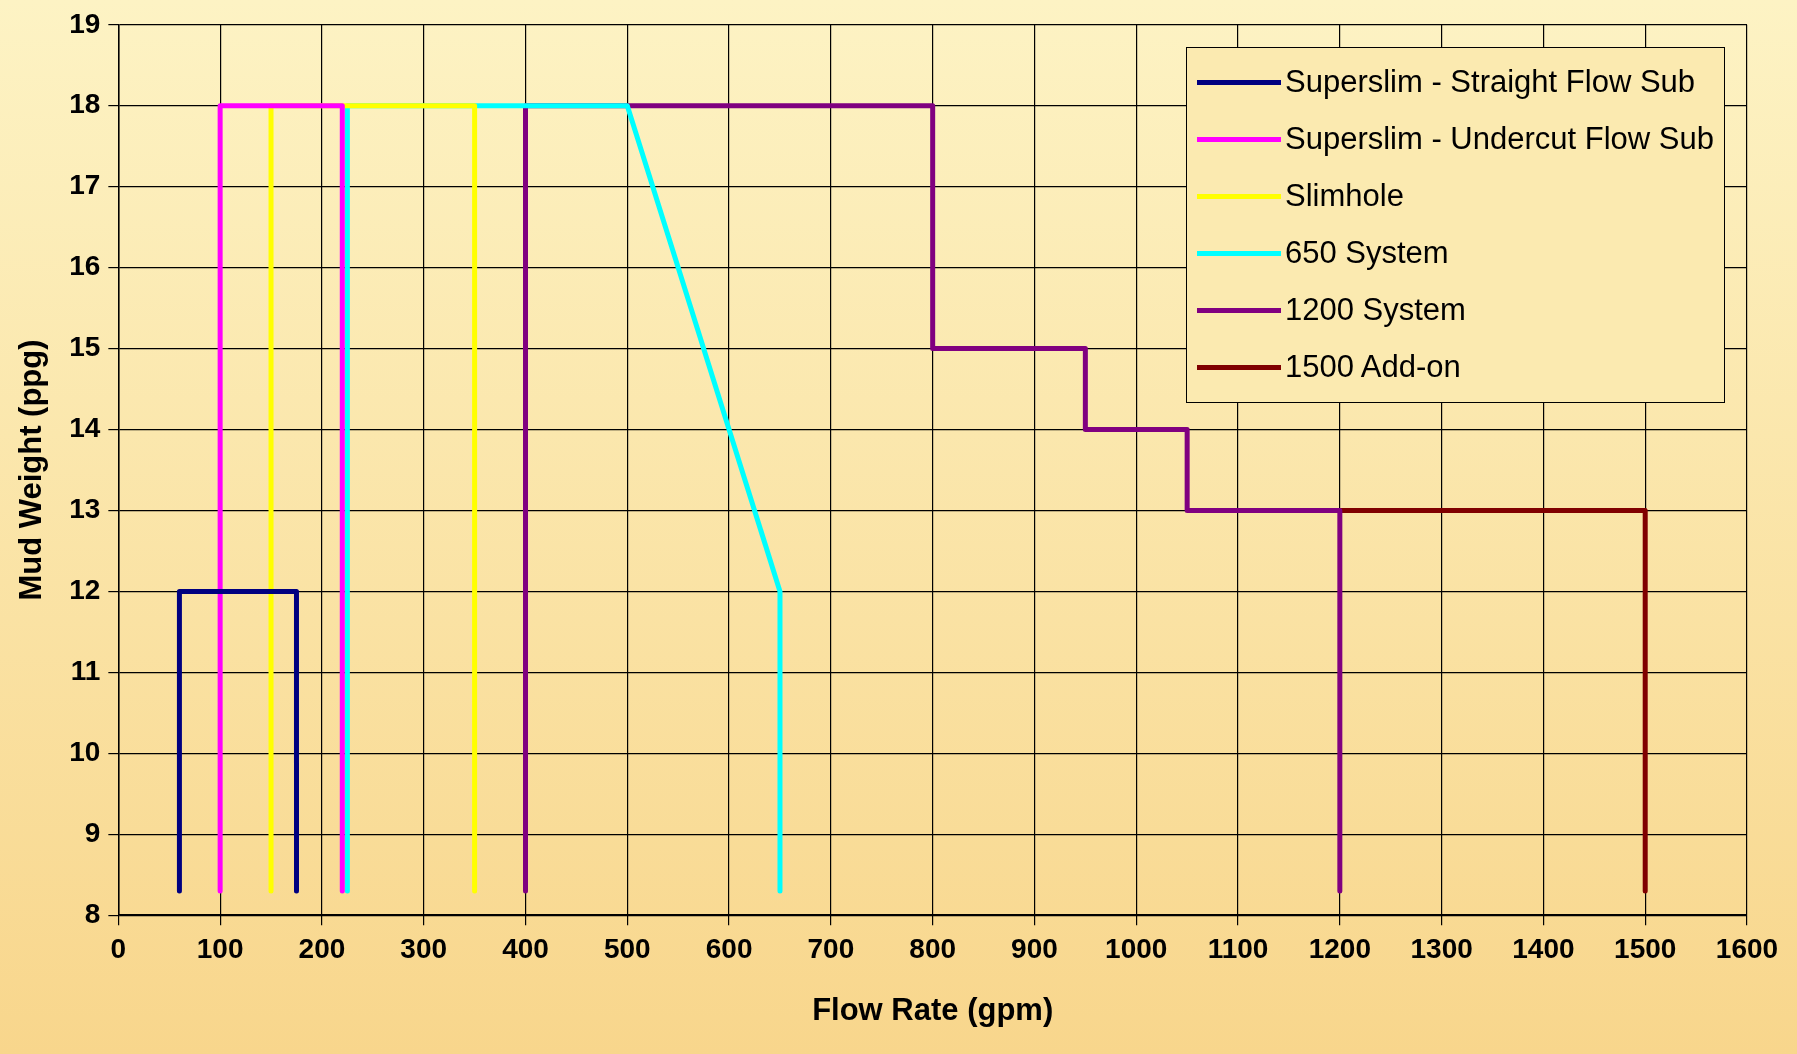 The width and height of the screenshot is (1797, 1054). What do you see at coordinates (85, 590) in the screenshot?
I see `y-tick-label: 12` at bounding box center [85, 590].